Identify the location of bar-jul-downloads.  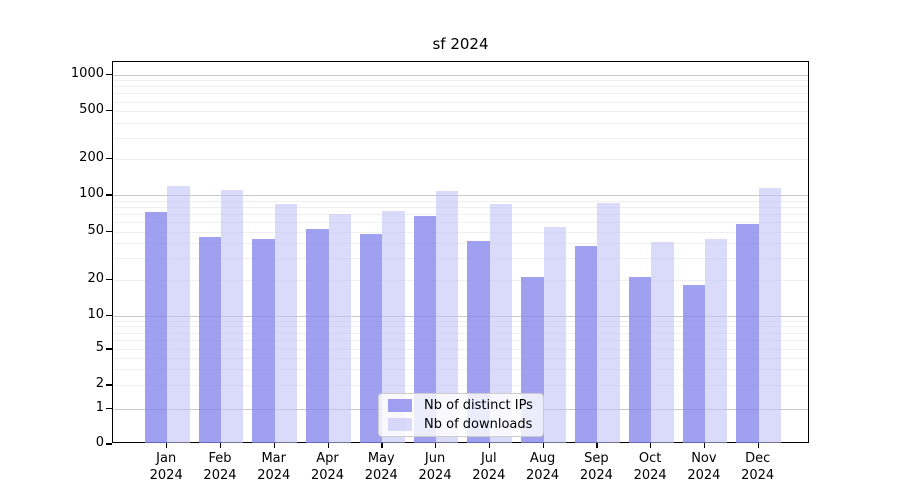
(501, 323).